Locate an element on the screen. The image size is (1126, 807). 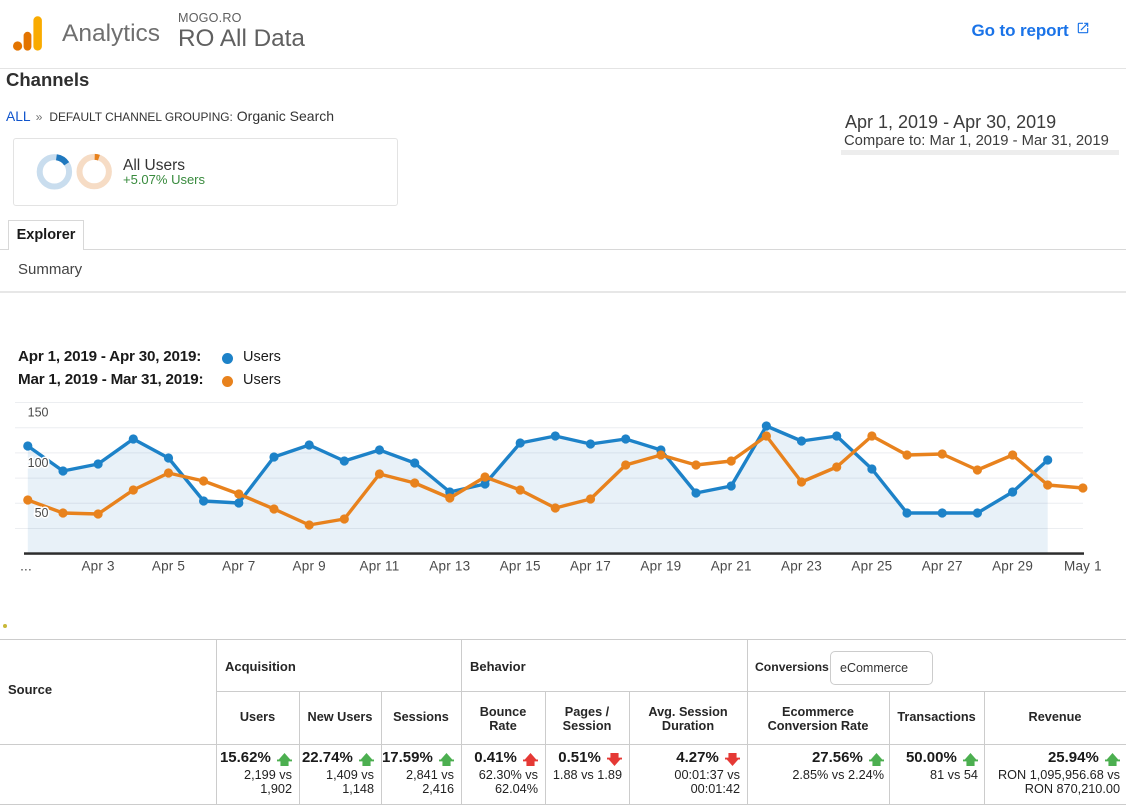
svg-text: Apr 9 is located at coordinates (309, 566).